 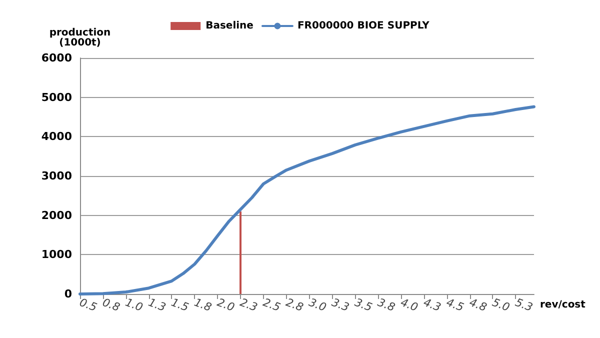 What do you see at coordinates (363, 26) in the screenshot?
I see `legend-label: FR000000 BIOE SUPPLY` at bounding box center [363, 26].